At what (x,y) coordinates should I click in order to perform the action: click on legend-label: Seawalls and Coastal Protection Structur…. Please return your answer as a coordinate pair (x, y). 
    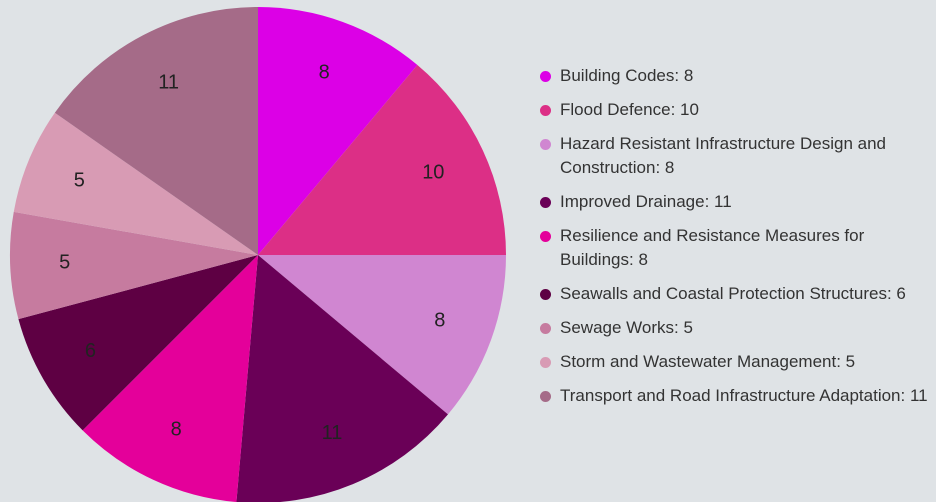
    Looking at the image, I should click on (723, 293).